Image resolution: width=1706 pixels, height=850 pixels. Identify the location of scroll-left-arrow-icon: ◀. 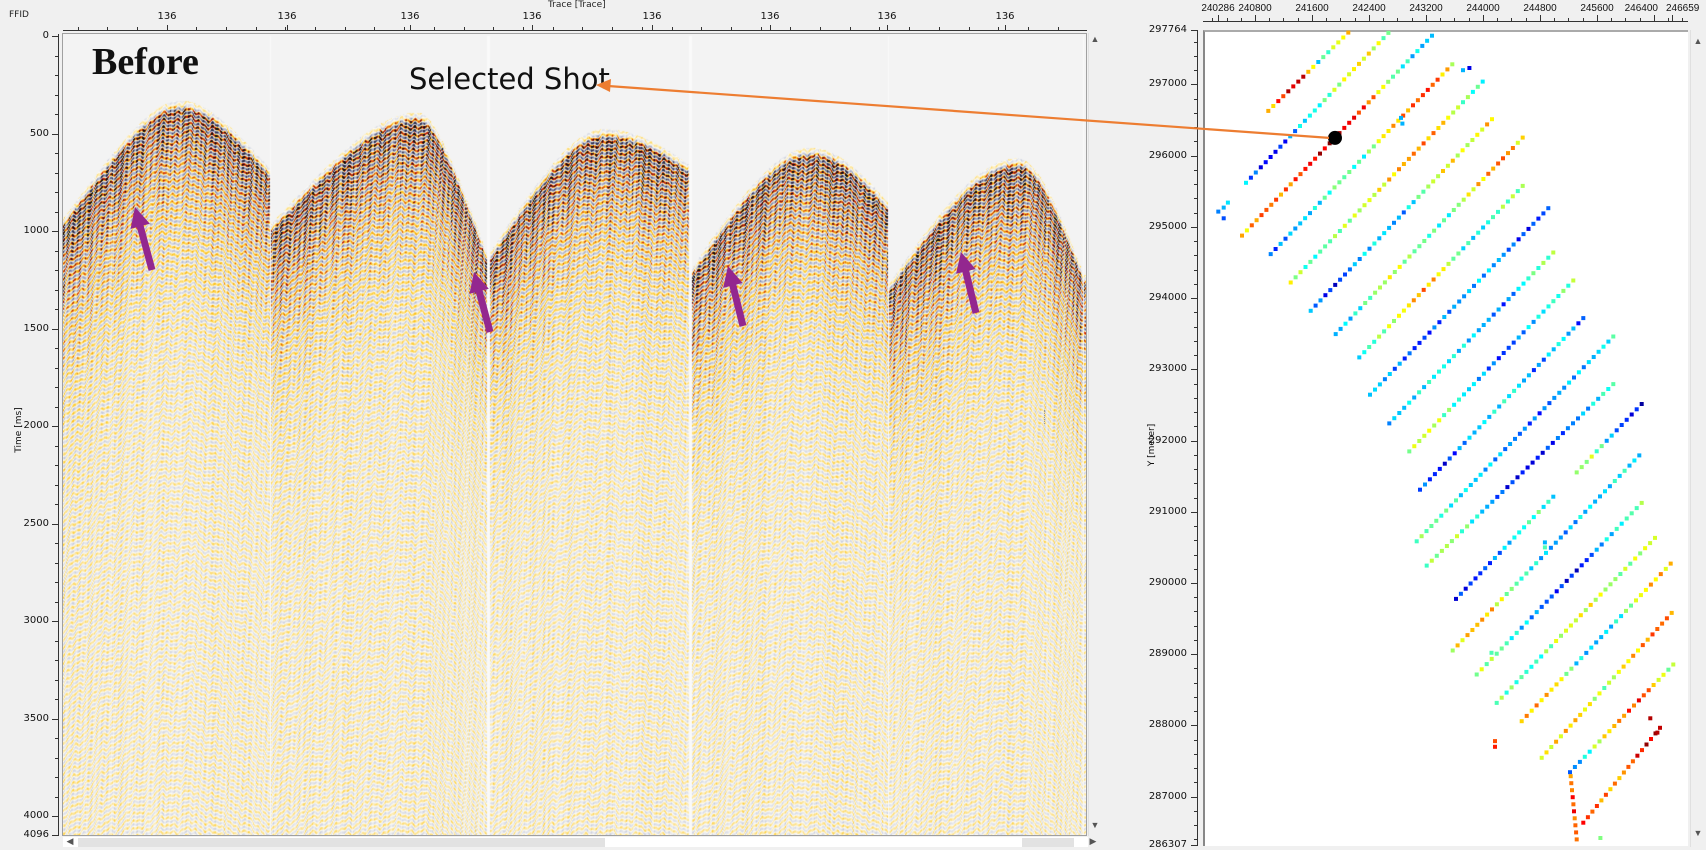
(70, 841).